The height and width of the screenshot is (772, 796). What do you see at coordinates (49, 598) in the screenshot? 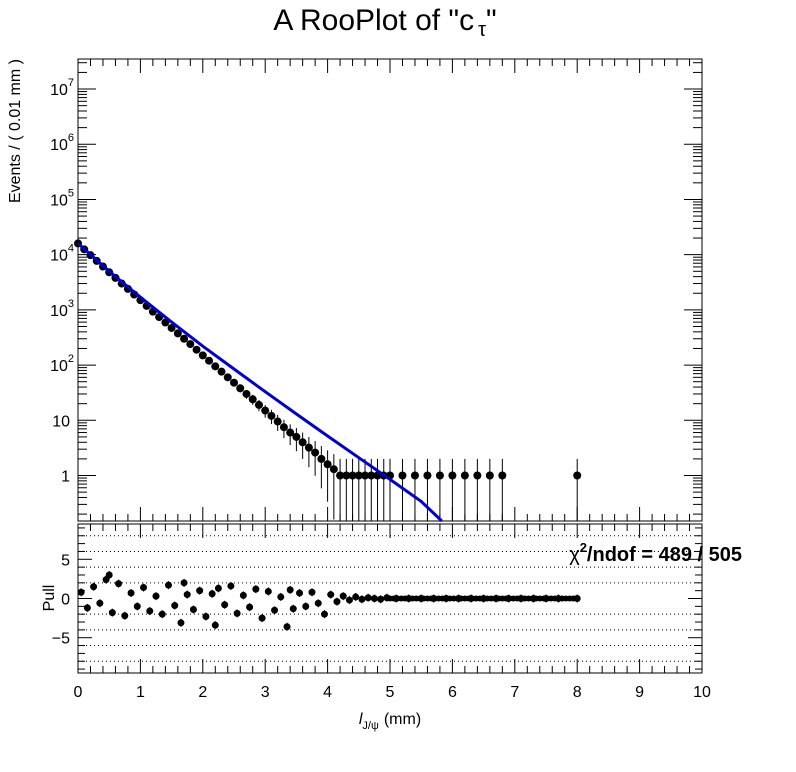
I see `pull-y-axis-title: Pull` at bounding box center [49, 598].